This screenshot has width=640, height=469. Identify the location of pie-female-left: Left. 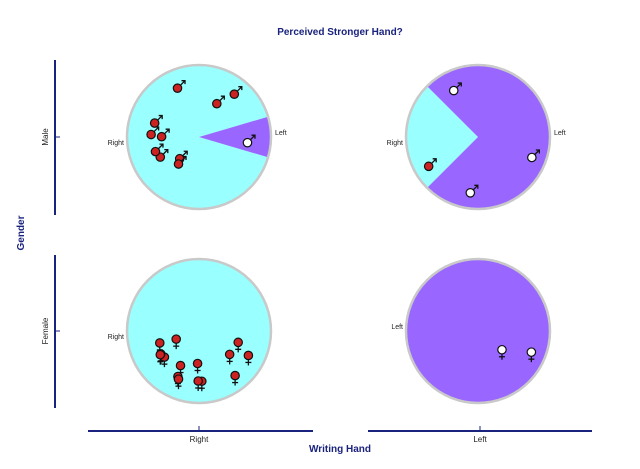
(471, 331).